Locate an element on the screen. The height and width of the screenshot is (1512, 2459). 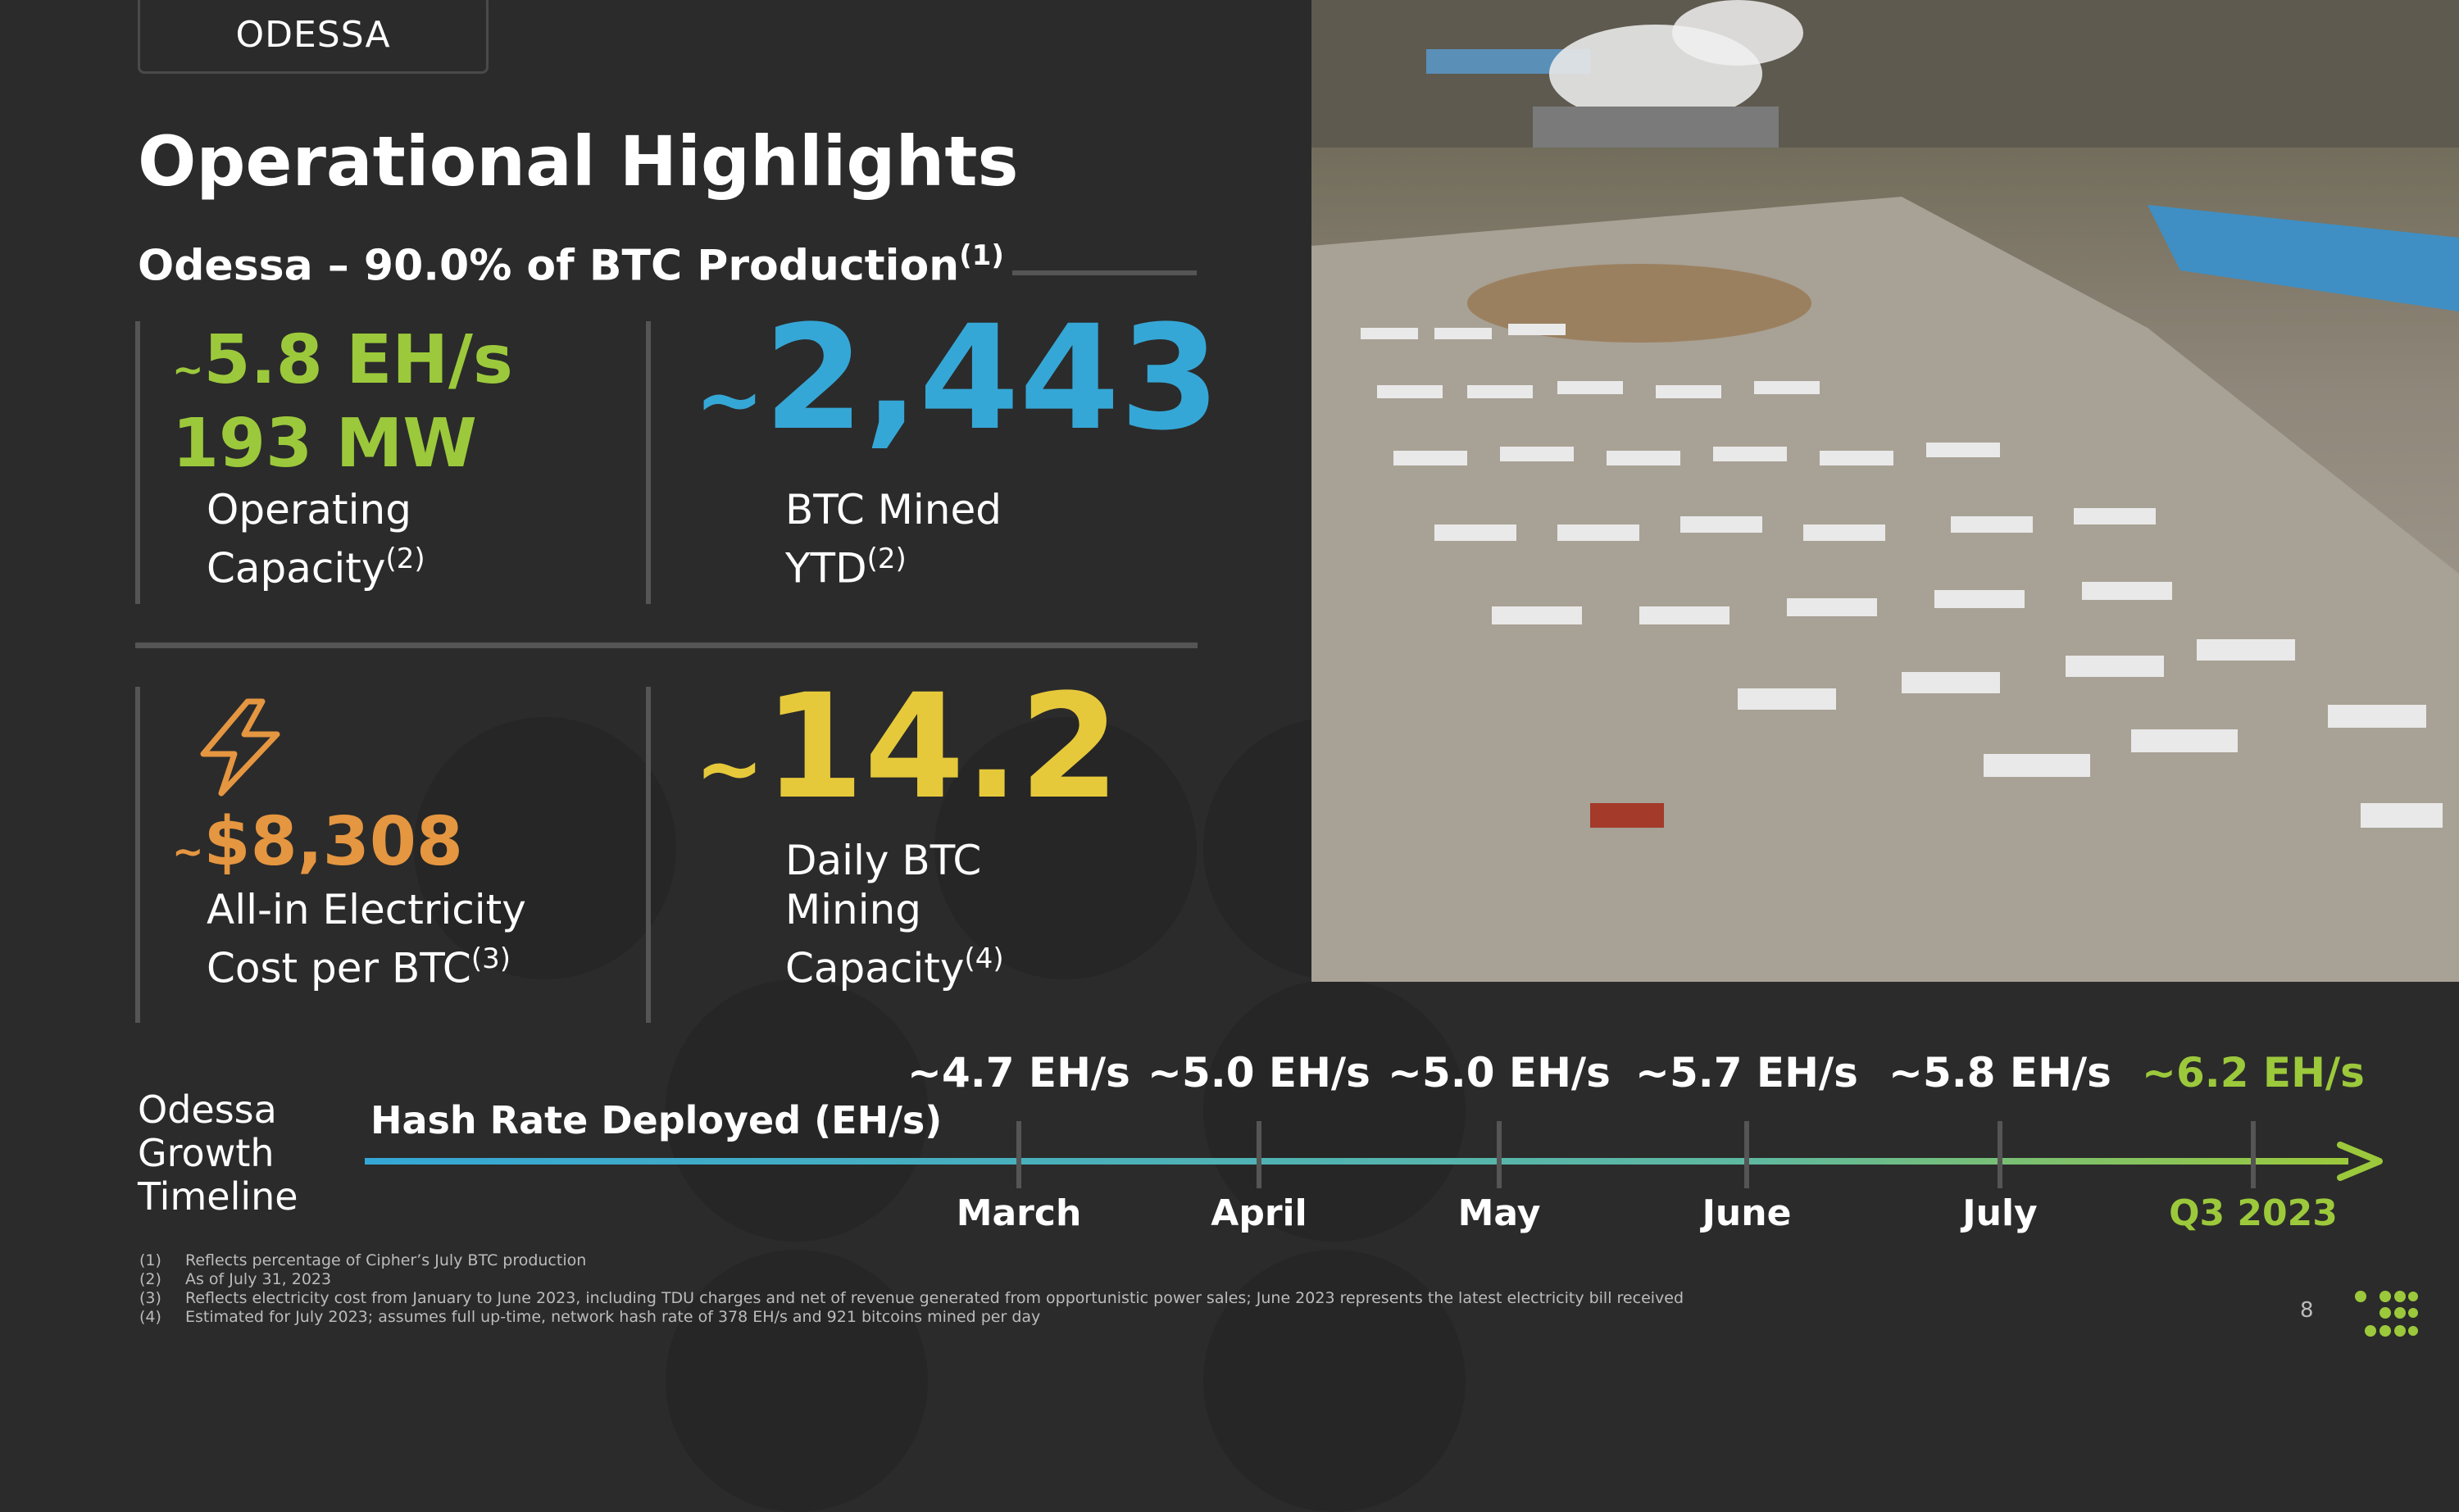
lightning-bolt-icon is located at coordinates (242, 747).